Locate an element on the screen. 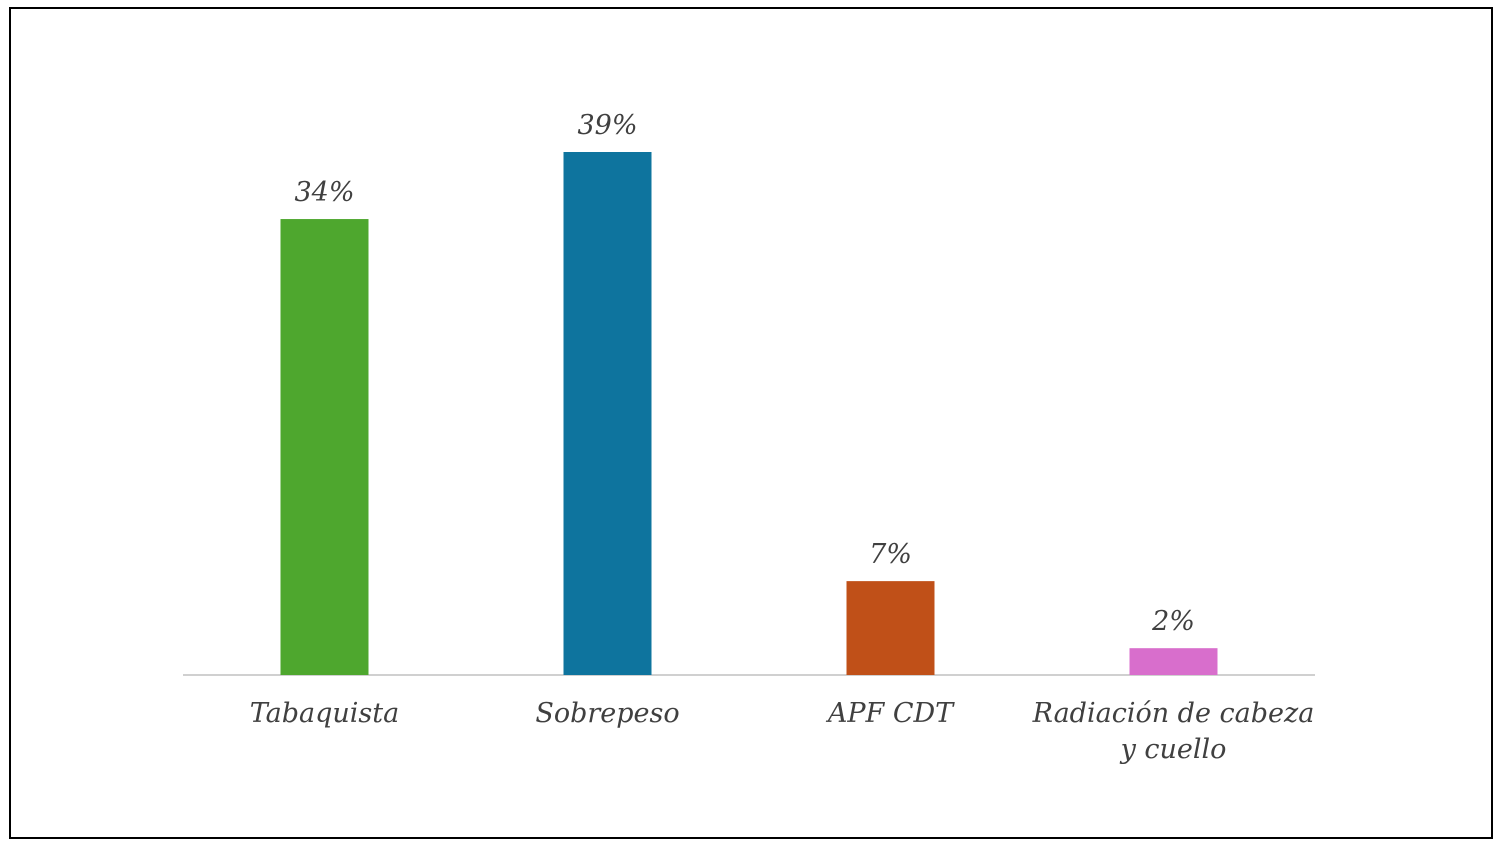 This screenshot has height=847, width=1500. x-tick-label: Tabaquista is located at coordinates (324, 713).